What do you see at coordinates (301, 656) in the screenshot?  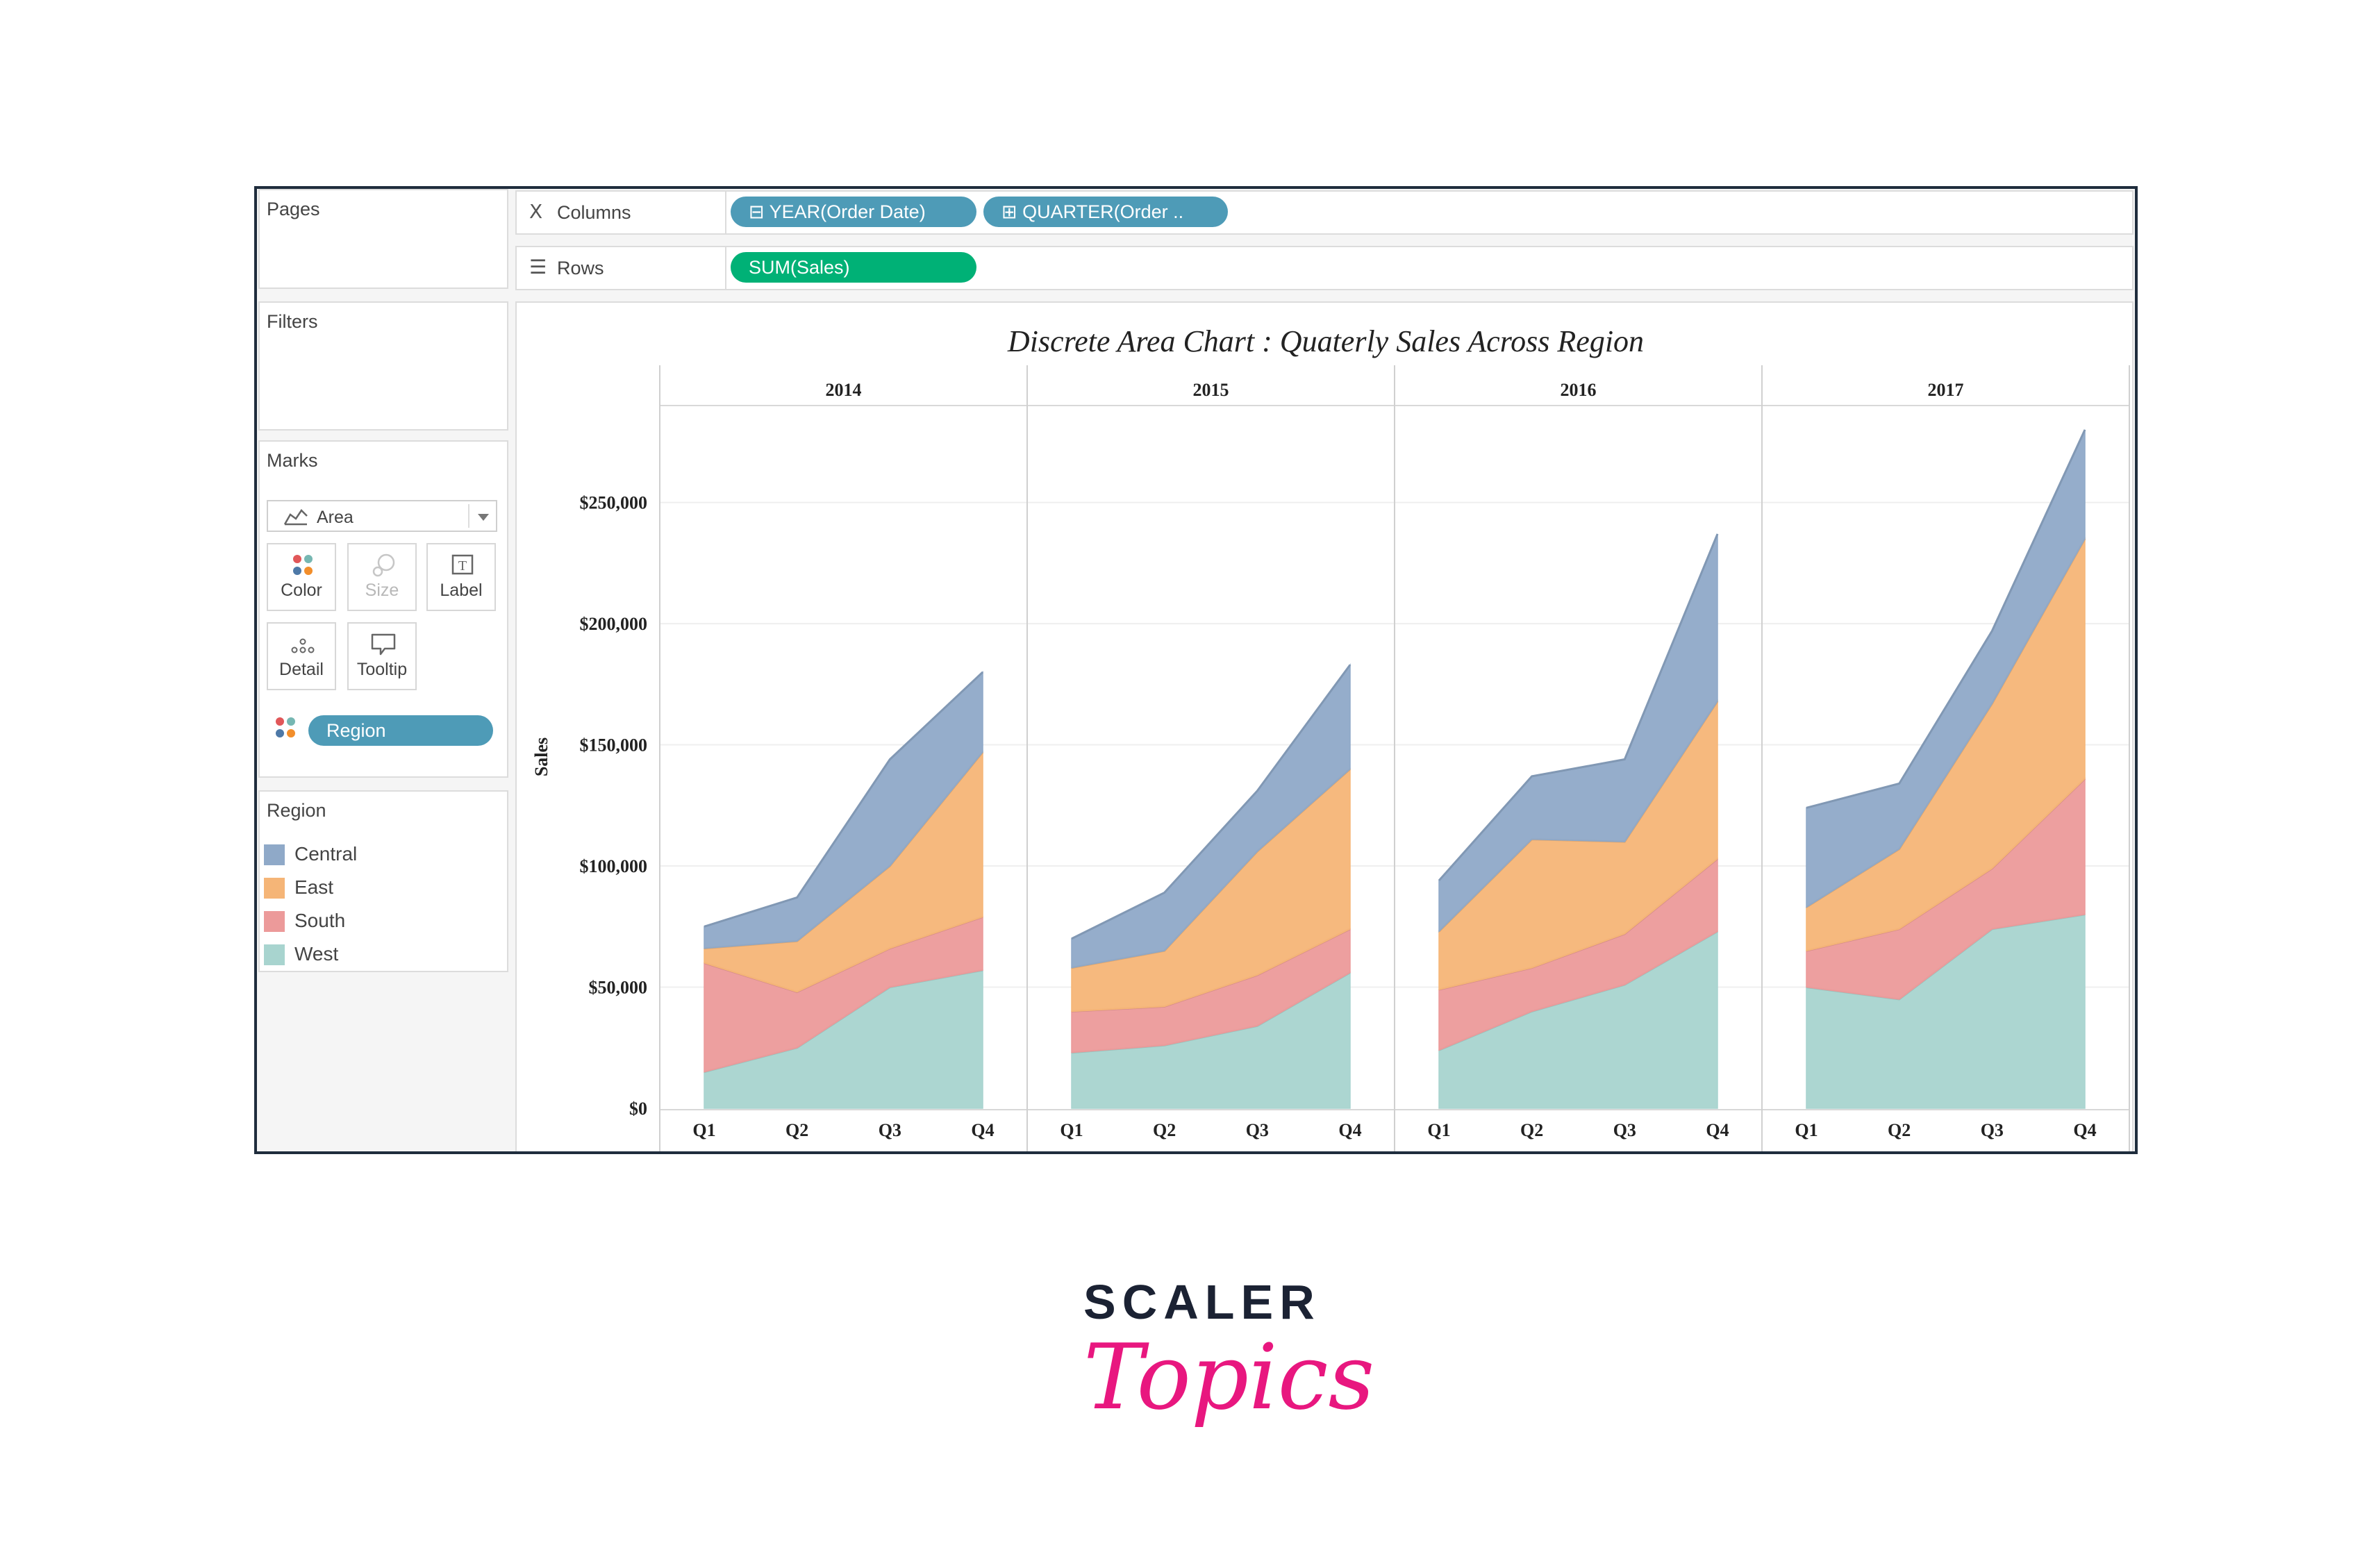 I see `detail-button: Detail` at bounding box center [301, 656].